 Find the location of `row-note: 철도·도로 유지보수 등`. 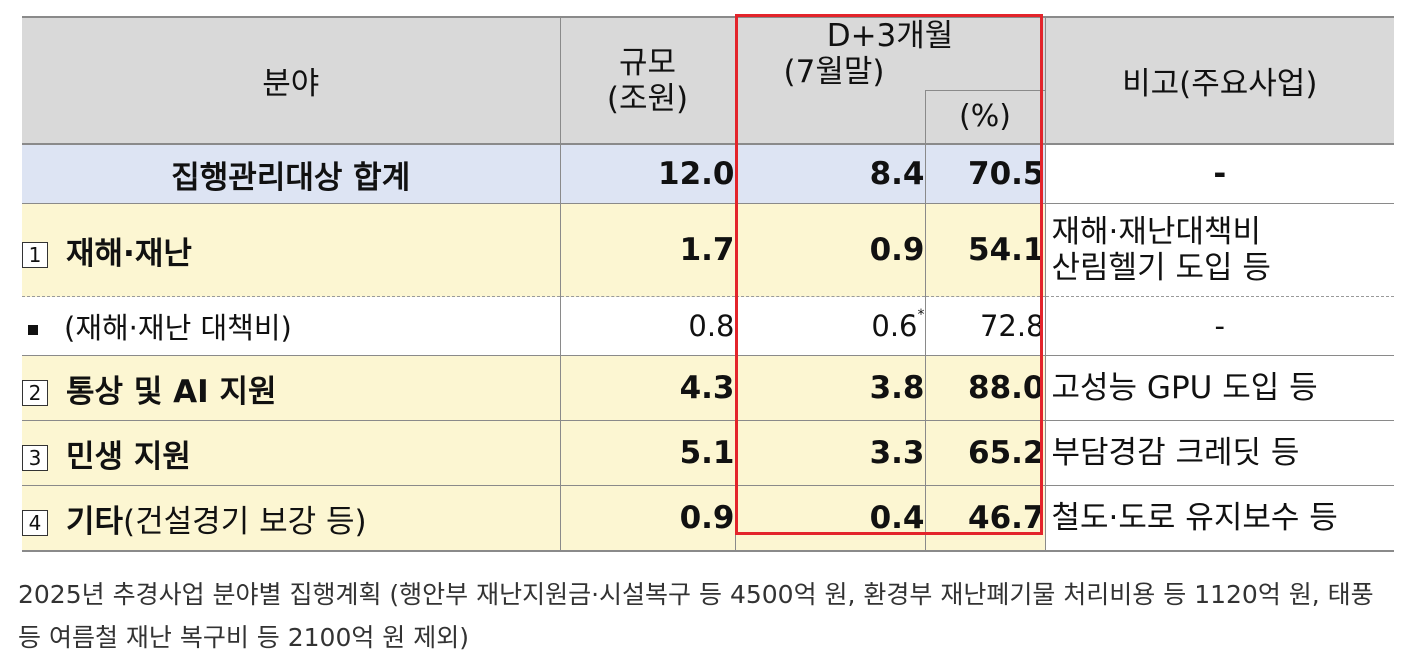

row-note: 철도·도로 유지보수 등 is located at coordinates (1219, 518).